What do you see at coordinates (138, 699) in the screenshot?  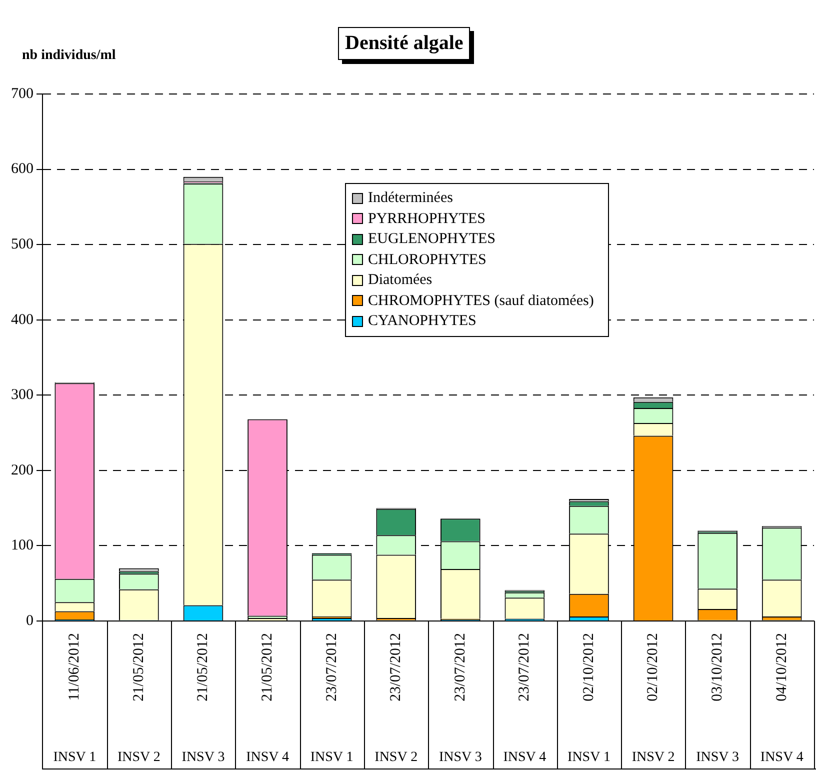 I see `category-label: 21/05/2012 INSV 2` at bounding box center [138, 699].